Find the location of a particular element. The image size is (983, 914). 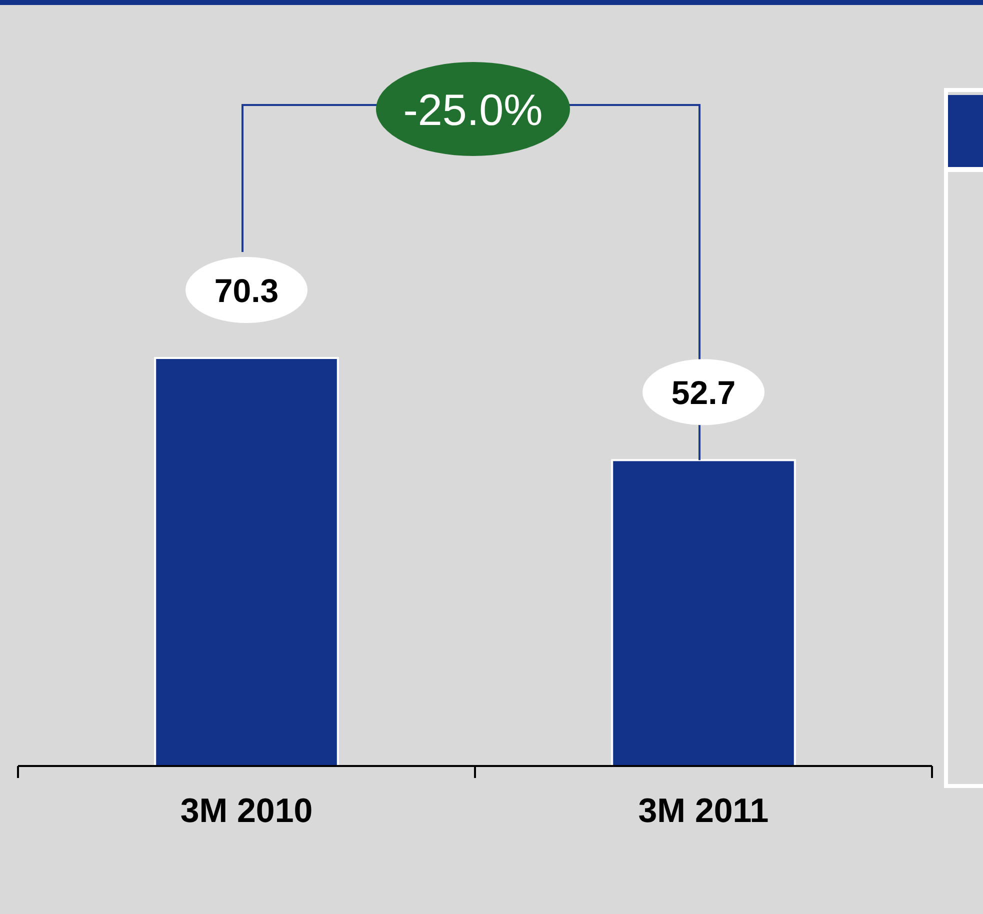

x-tick-label: 3M 2010 is located at coordinates (246, 811).